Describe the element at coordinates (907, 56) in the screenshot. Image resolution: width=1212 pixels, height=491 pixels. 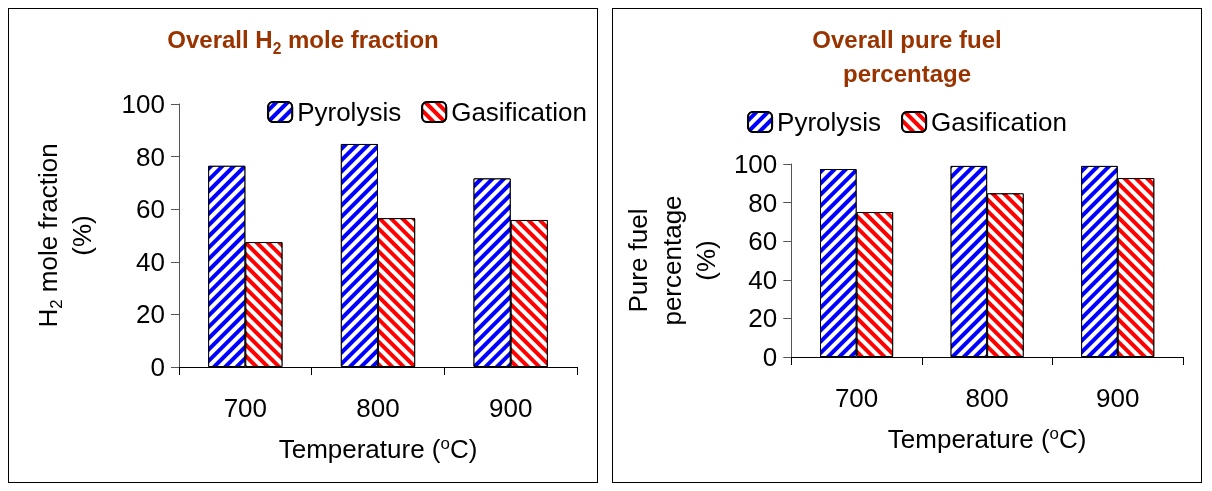
I see `chart-title: Overall pure fuel percentage` at that location.